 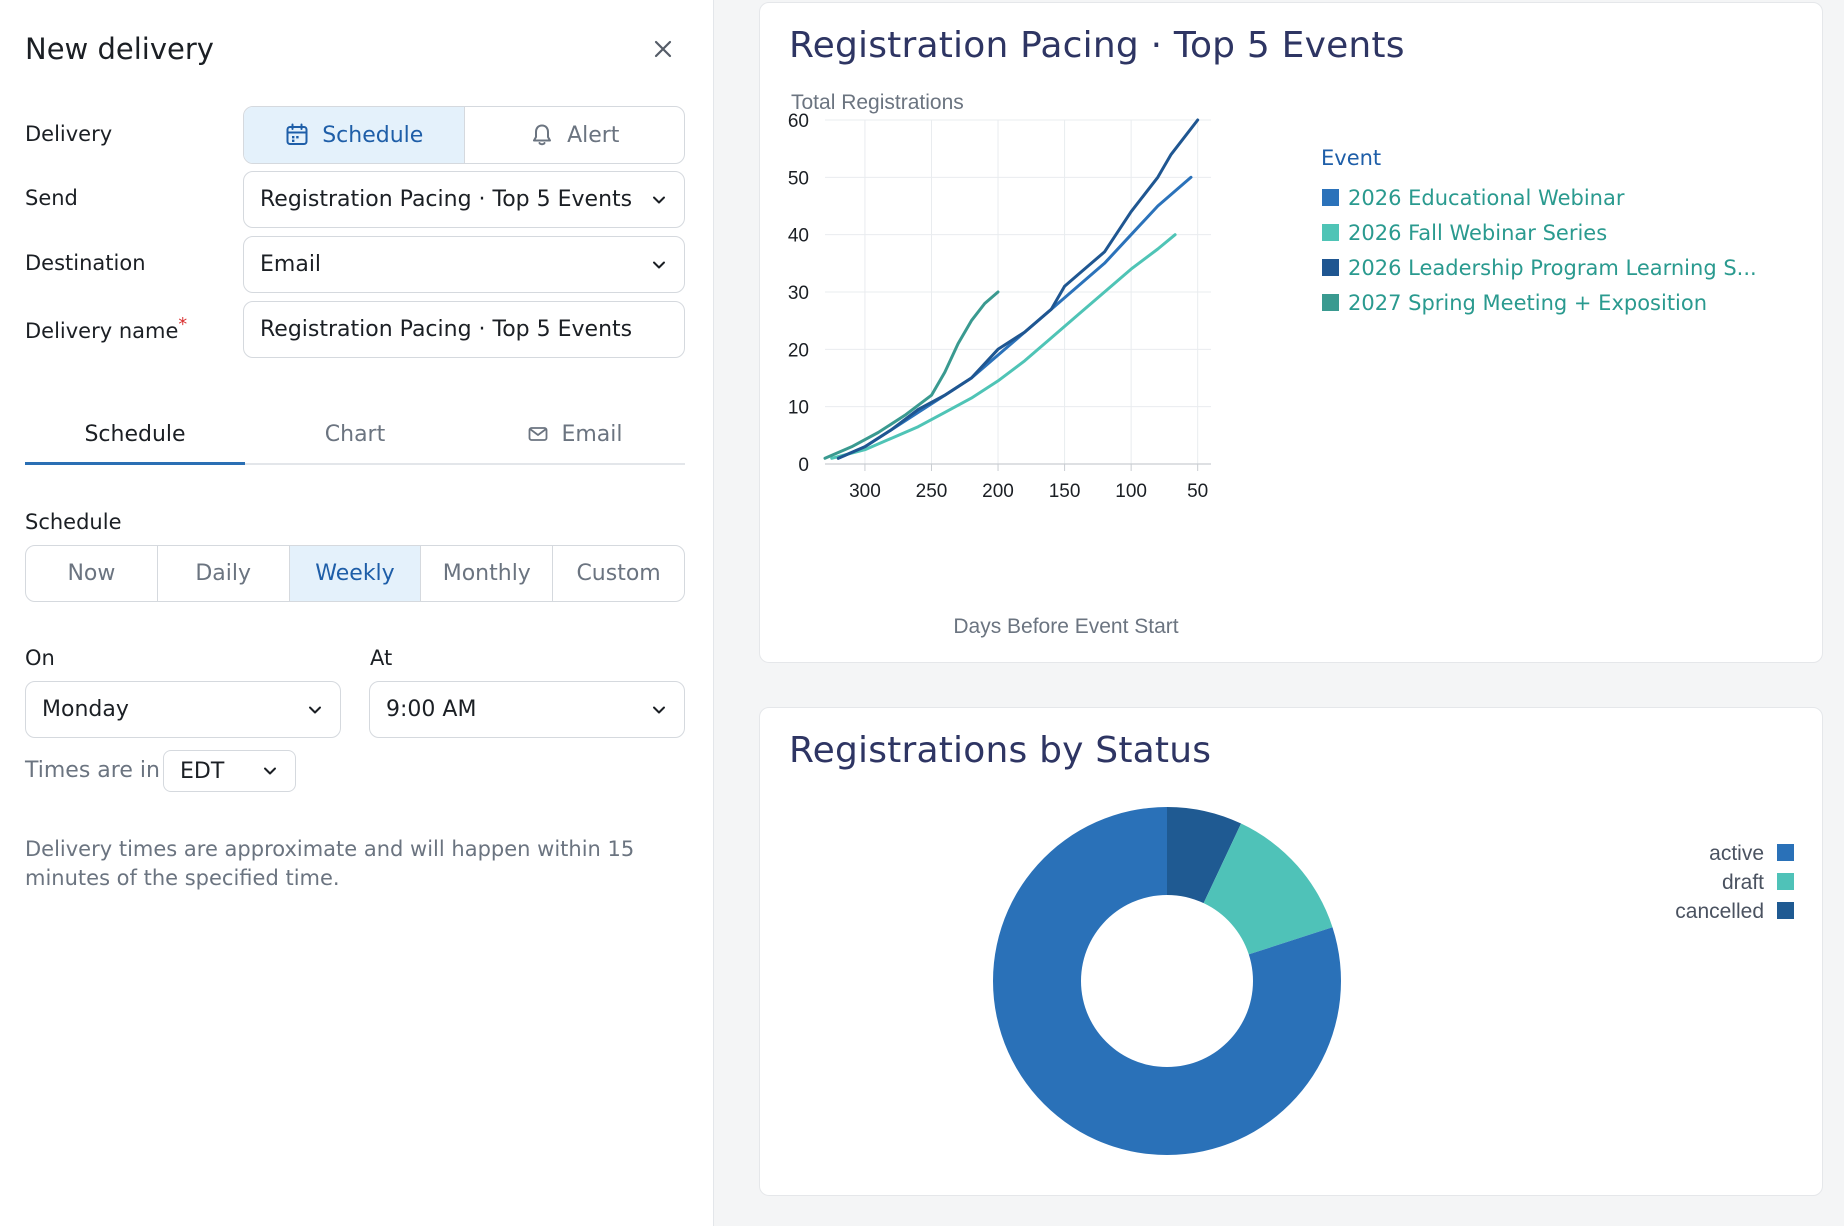 I want to click on destination-label: Destination, so click(x=85, y=263).